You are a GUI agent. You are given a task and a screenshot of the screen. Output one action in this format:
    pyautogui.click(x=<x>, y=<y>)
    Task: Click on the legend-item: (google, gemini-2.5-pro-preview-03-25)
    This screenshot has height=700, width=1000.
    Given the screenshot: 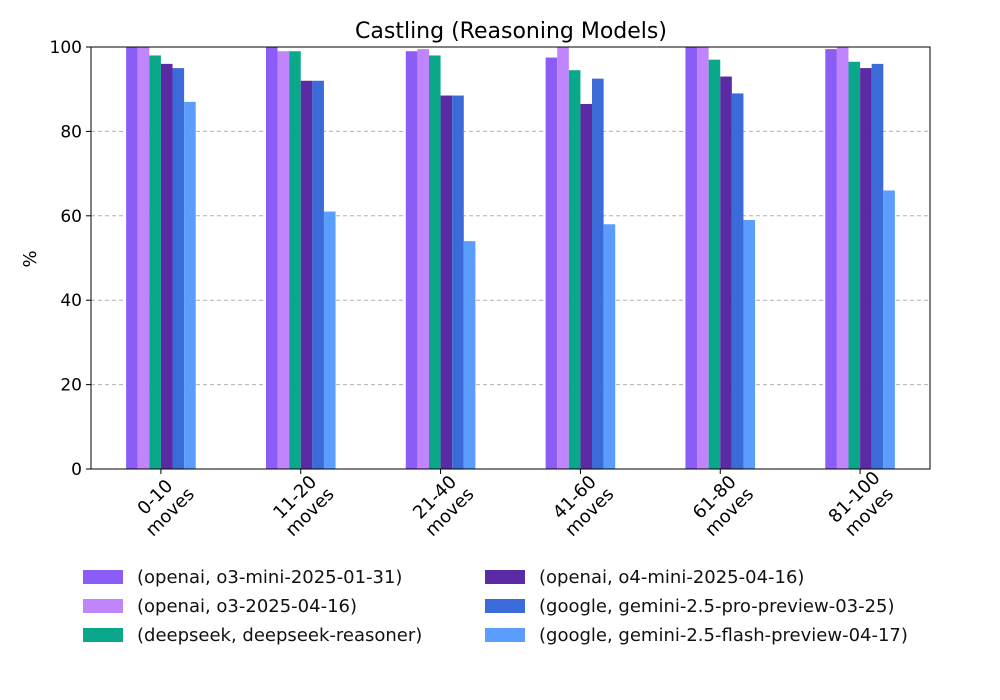 What is the action you would take?
    pyautogui.click(x=722, y=606)
    